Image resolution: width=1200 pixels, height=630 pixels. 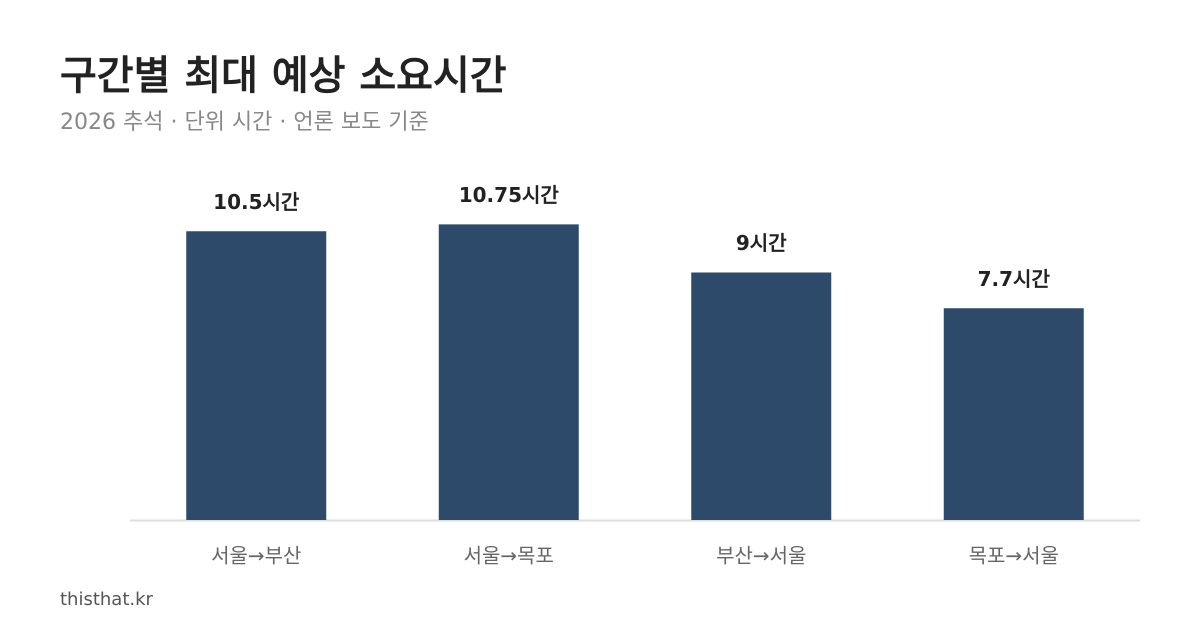 What do you see at coordinates (244, 122) in the screenshot?
I see `chart-subtitle: 2026 추석 · 단위 시간 · 언론 보도 기준` at bounding box center [244, 122].